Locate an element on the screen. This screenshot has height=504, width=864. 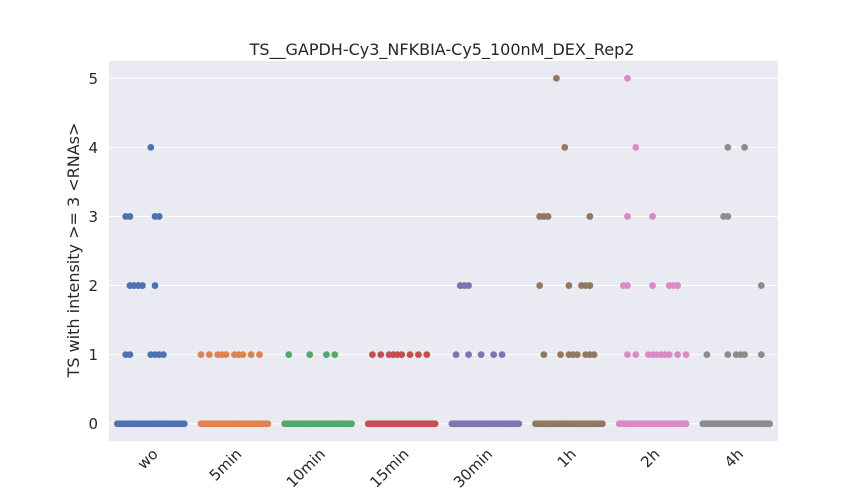
x-tick-label: wo is located at coordinates (148, 459).